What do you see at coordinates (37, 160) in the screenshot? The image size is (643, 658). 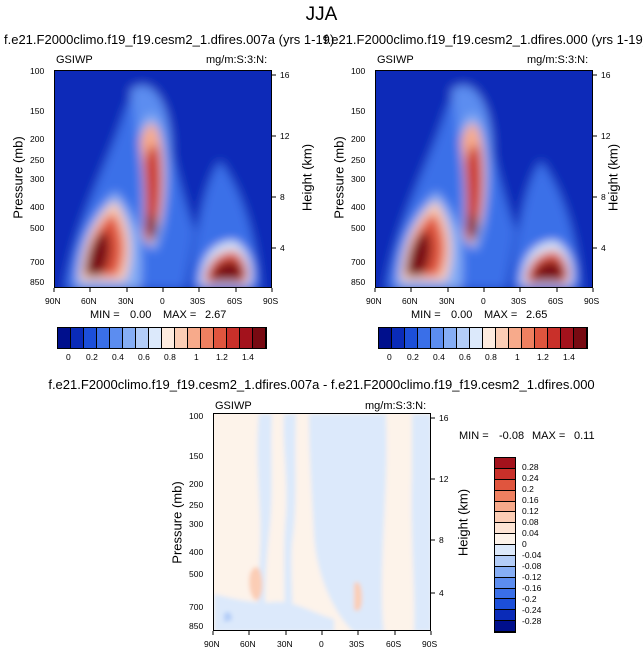 I see `panel1-ytick: 250` at bounding box center [37, 160].